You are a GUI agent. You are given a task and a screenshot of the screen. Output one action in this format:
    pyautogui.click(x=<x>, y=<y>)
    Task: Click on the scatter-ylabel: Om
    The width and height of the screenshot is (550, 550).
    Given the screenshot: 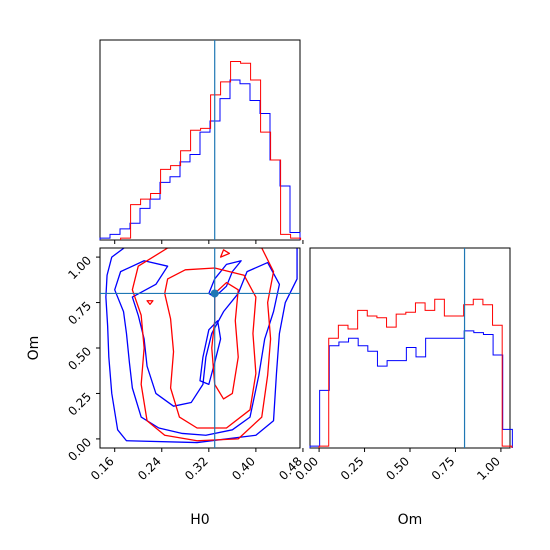 What is the action you would take?
    pyautogui.click(x=34, y=348)
    